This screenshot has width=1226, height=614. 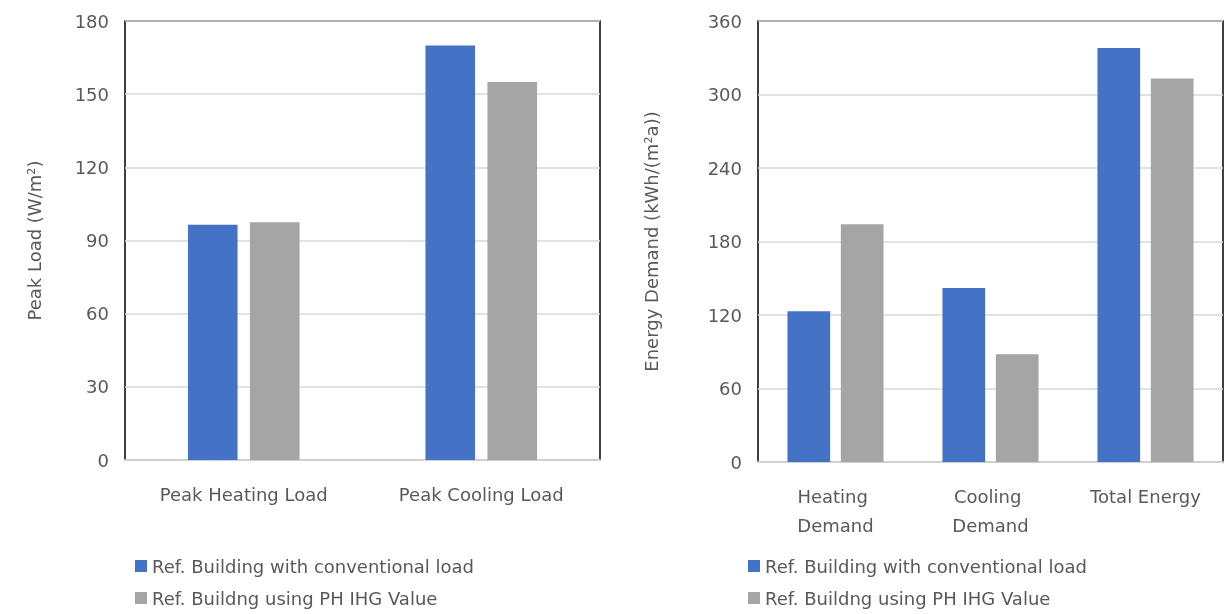 What do you see at coordinates (1145, 496) in the screenshot?
I see `x-tick-label: Total Energy` at bounding box center [1145, 496].